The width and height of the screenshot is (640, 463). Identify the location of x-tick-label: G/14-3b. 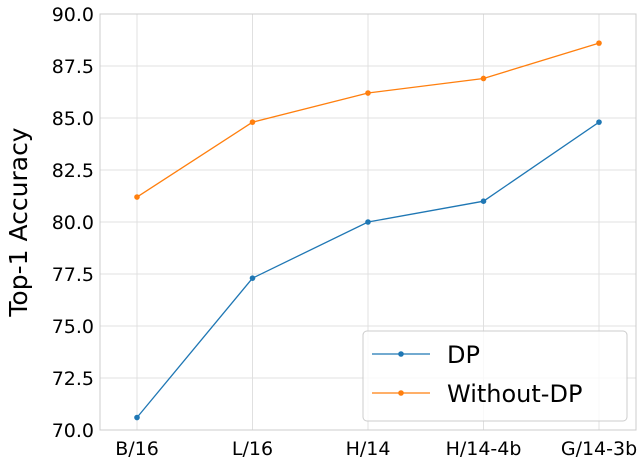
(599, 449).